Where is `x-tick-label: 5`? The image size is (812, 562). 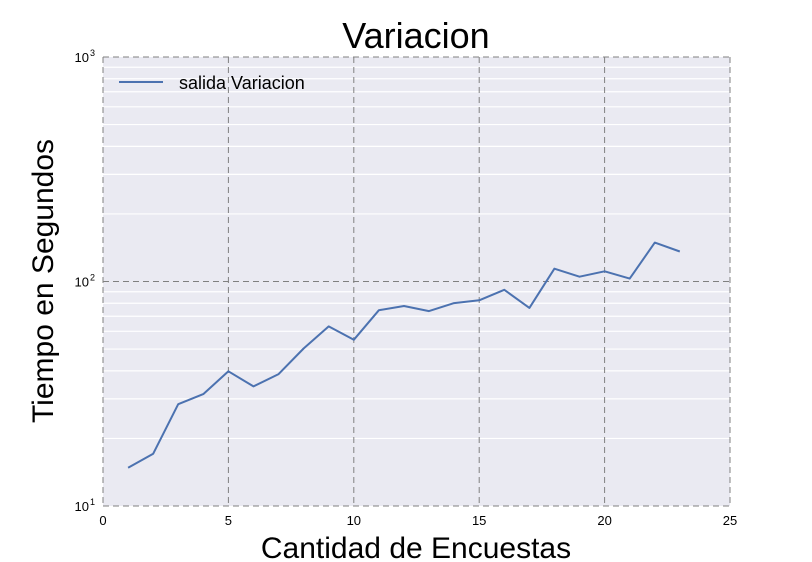
x-tick-label: 5 is located at coordinates (228, 520).